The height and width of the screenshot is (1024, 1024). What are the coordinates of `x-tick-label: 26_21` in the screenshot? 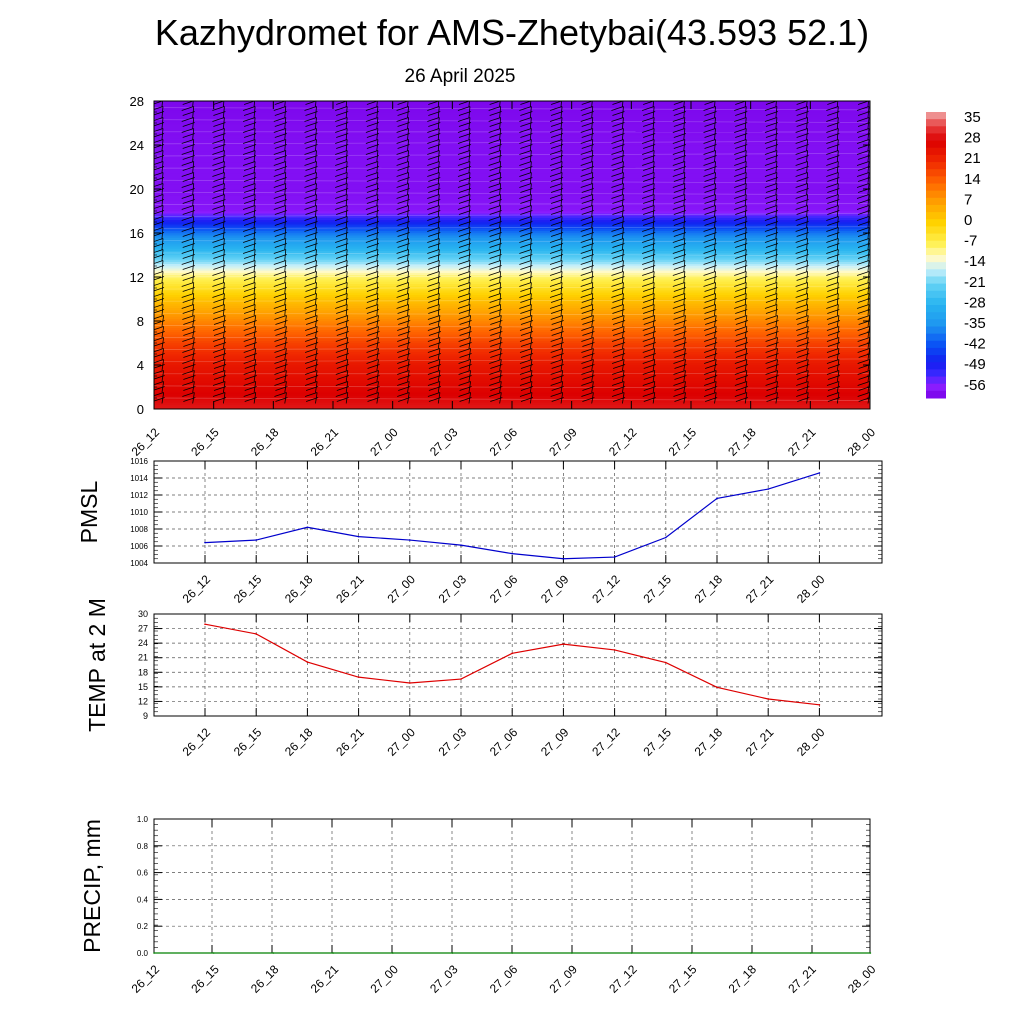 It's located at (350, 742).